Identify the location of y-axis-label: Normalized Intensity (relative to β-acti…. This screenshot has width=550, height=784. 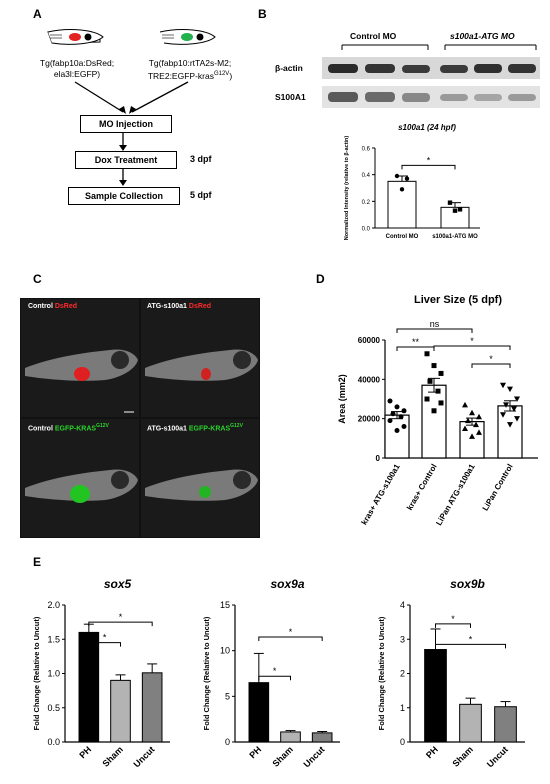
(347, 188).